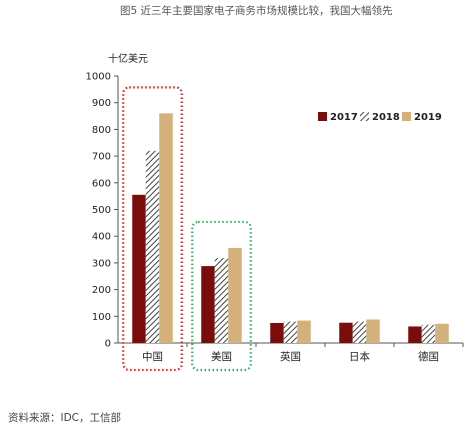 This screenshot has width=473, height=429. What do you see at coordinates (101, 237) in the screenshot?
I see `y-tick-label: 400` at bounding box center [101, 237].